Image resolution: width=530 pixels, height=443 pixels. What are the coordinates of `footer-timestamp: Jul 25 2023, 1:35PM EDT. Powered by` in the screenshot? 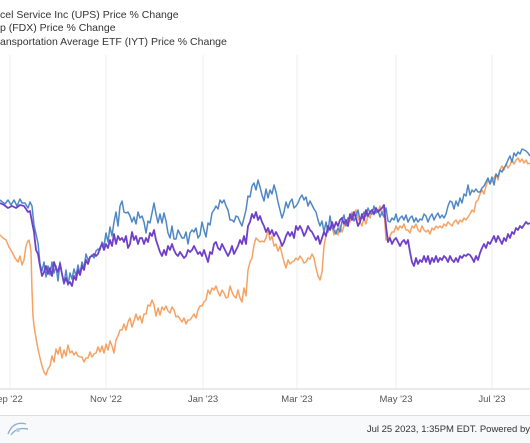 It's located at (448, 429).